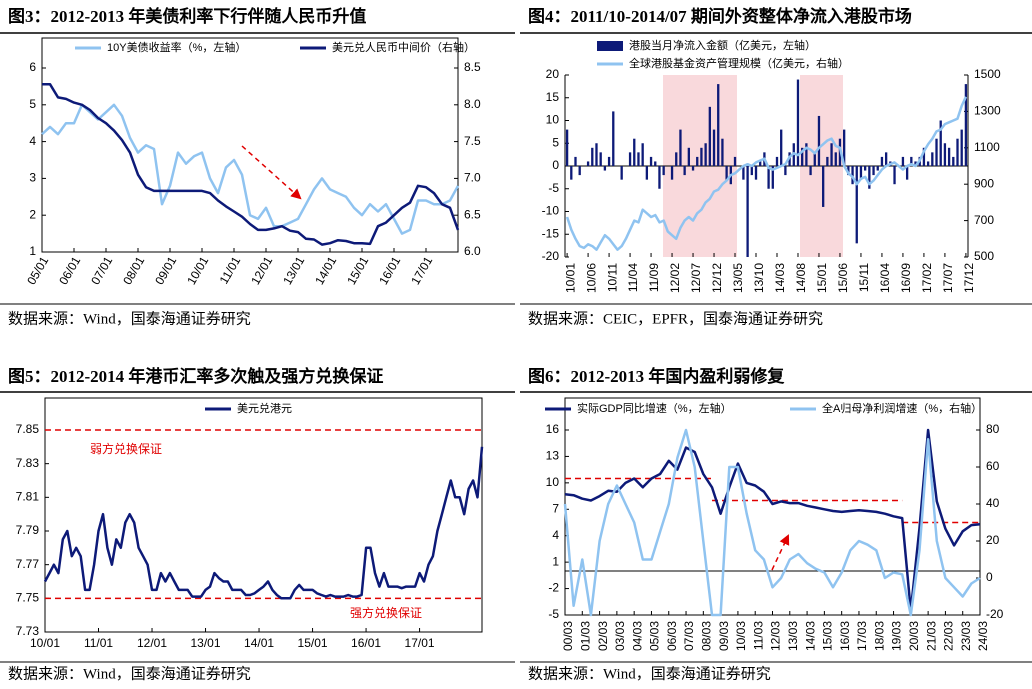 The width and height of the screenshot is (1032, 689). Describe the element at coordinates (591, 278) in the screenshot. I see `x-tick-label: 10/06` at that location.